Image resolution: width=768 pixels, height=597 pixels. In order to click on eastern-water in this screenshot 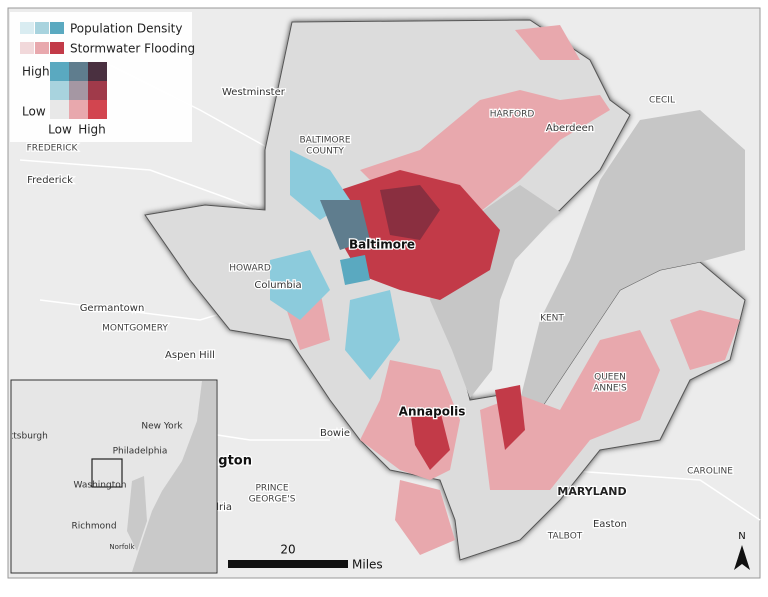, I will do `click(632, 260)`.